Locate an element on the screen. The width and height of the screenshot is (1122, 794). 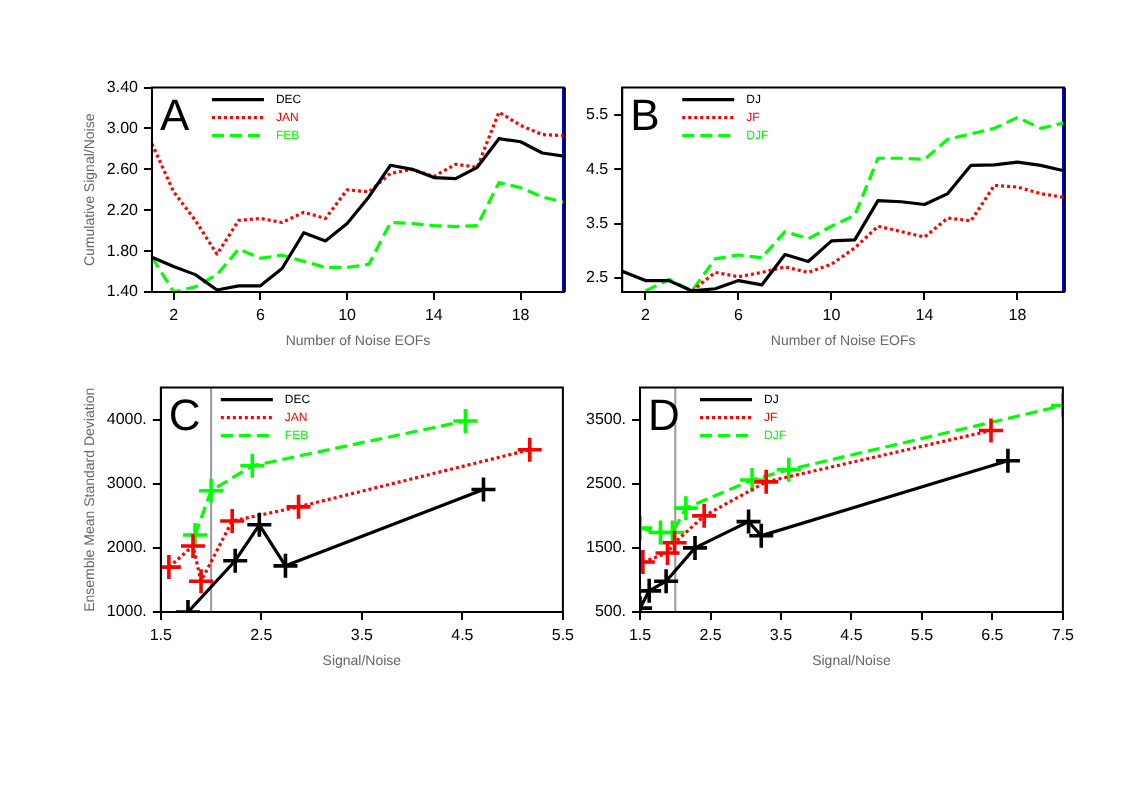
y-tick-label: 3500. is located at coordinates (606, 419).